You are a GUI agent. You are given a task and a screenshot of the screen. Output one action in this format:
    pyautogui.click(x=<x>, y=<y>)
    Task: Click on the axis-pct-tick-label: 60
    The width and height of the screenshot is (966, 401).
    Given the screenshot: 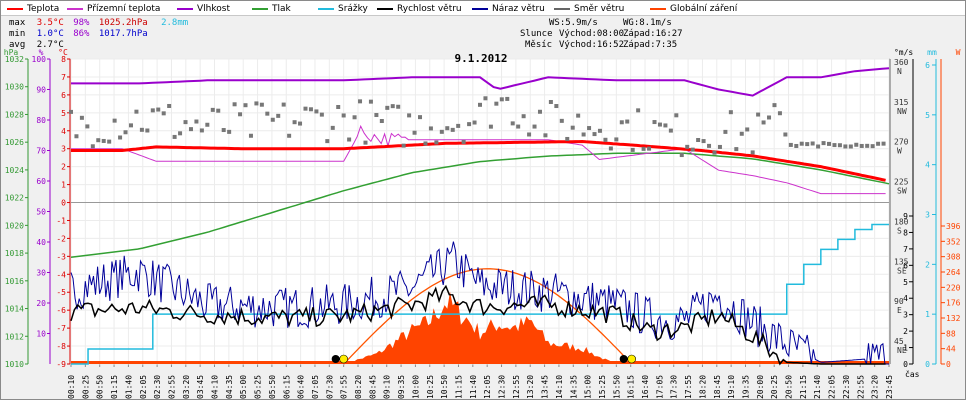 What is the action you would take?
    pyautogui.click(x=41, y=181)
    